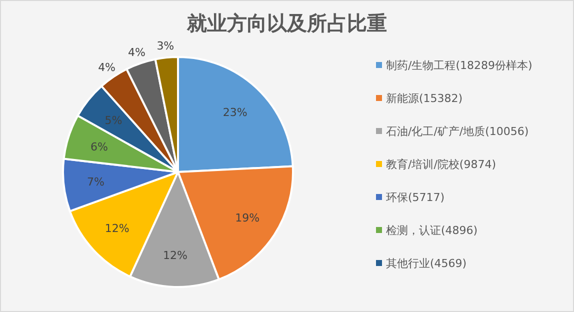 This screenshot has height=312, width=574. Describe the element at coordinates (457, 131) in the screenshot. I see `legend-label: 石油/化工/矿产/地质(10056)` at that location.